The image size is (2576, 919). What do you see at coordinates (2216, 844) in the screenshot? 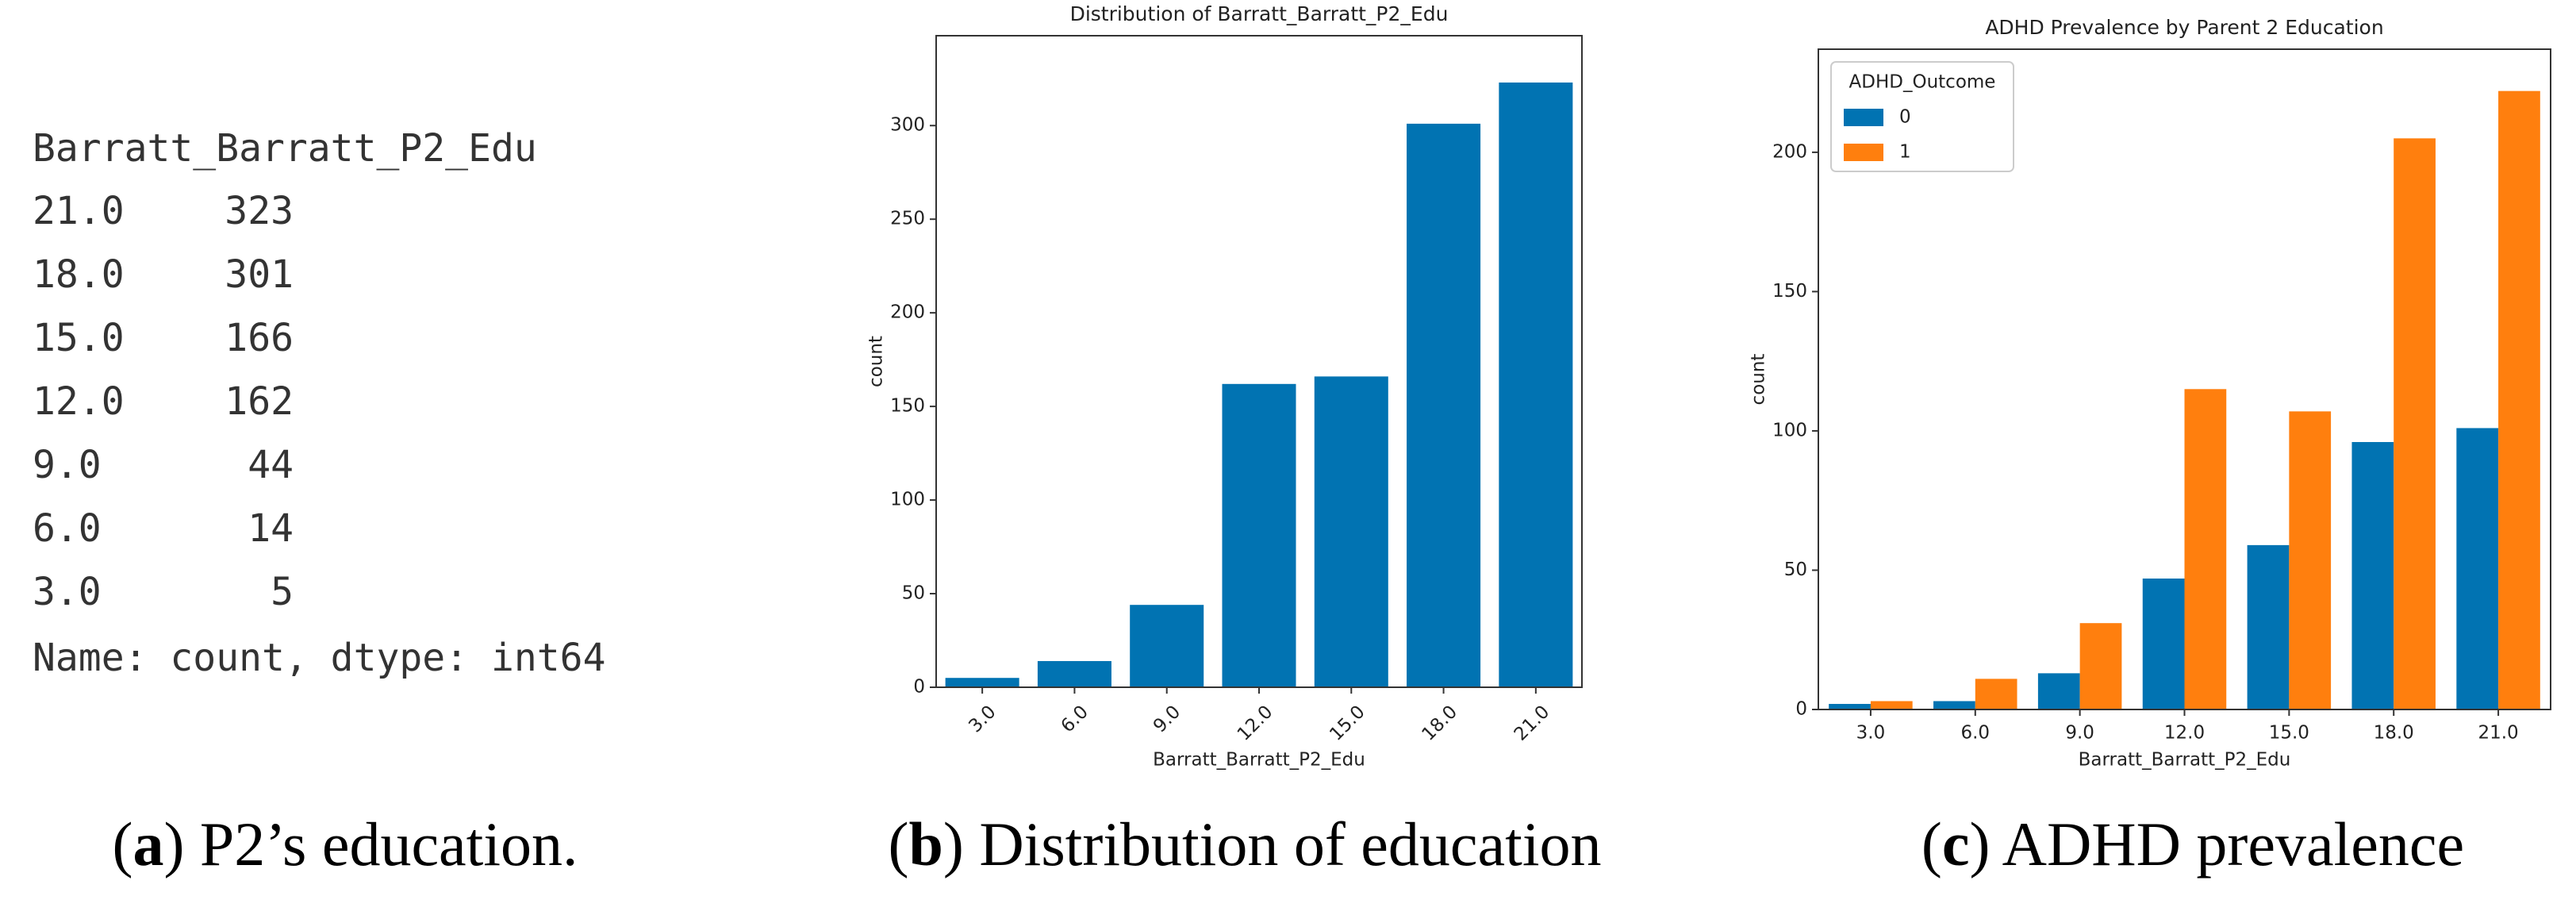
I see `caption-text: ) ADHD prevalence` at bounding box center [2216, 844].